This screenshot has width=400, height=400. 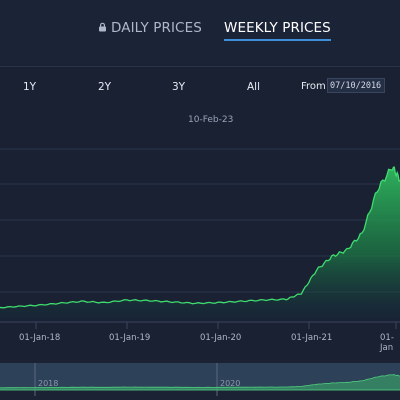 I want to click on x-tick-label: 01-Jan-18, so click(x=40, y=338).